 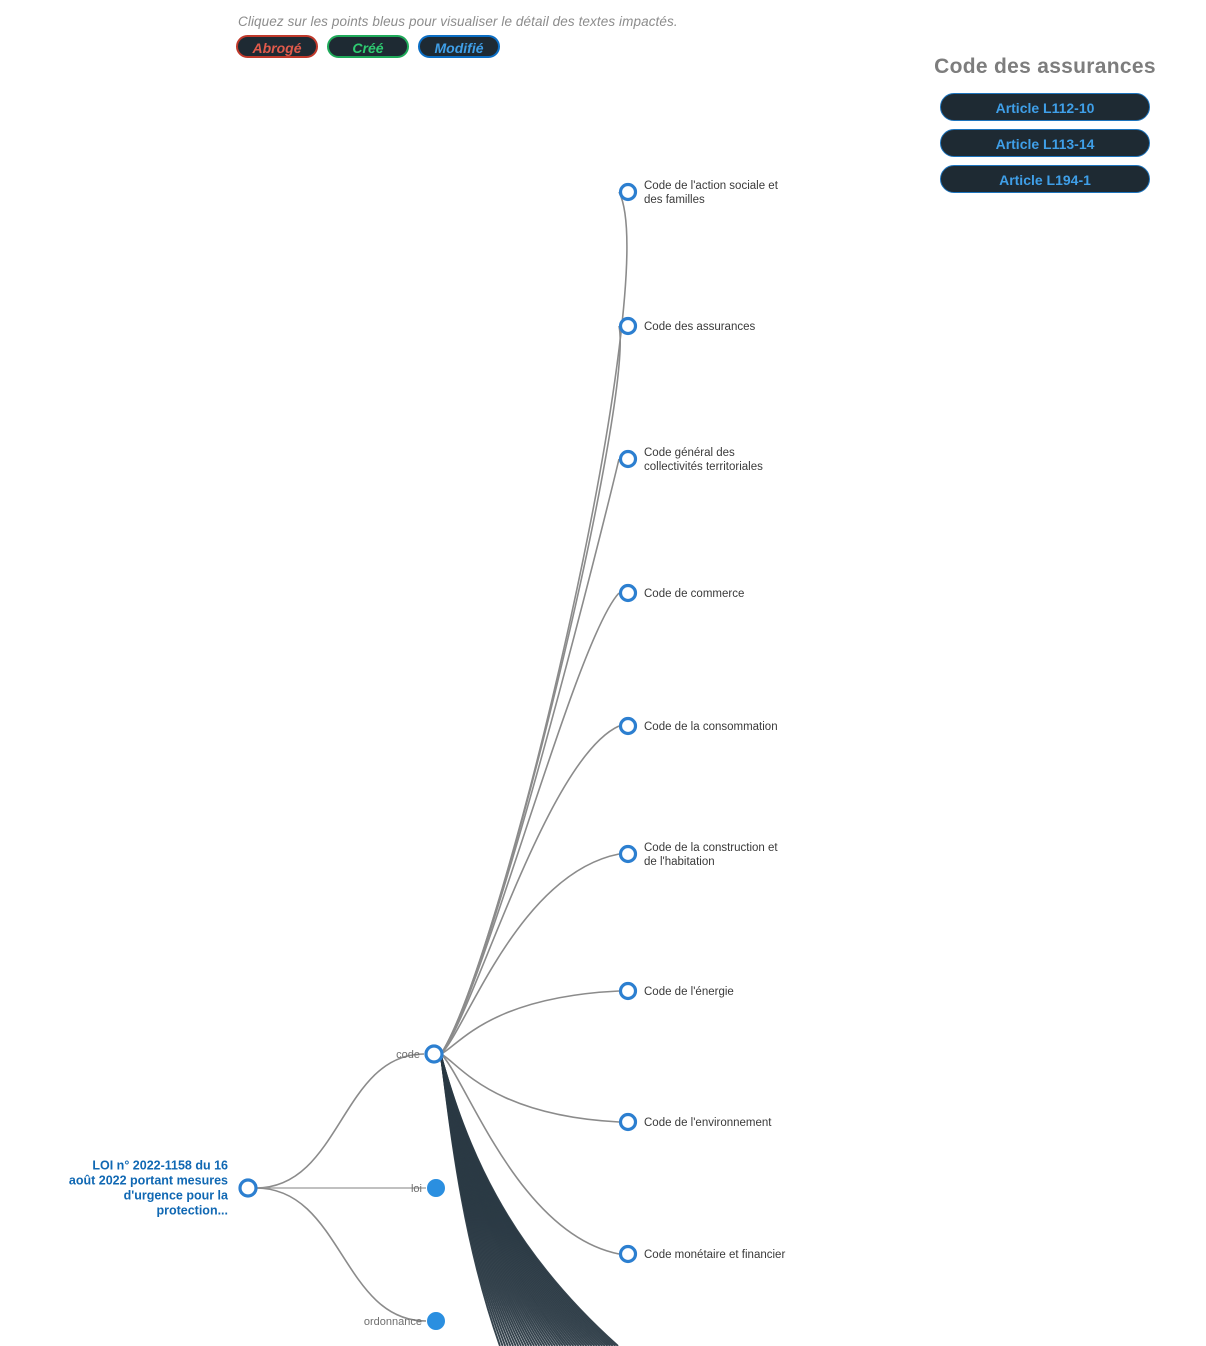 What do you see at coordinates (416, 1189) in the screenshot?
I see `node-category-label-loi: loi` at bounding box center [416, 1189].